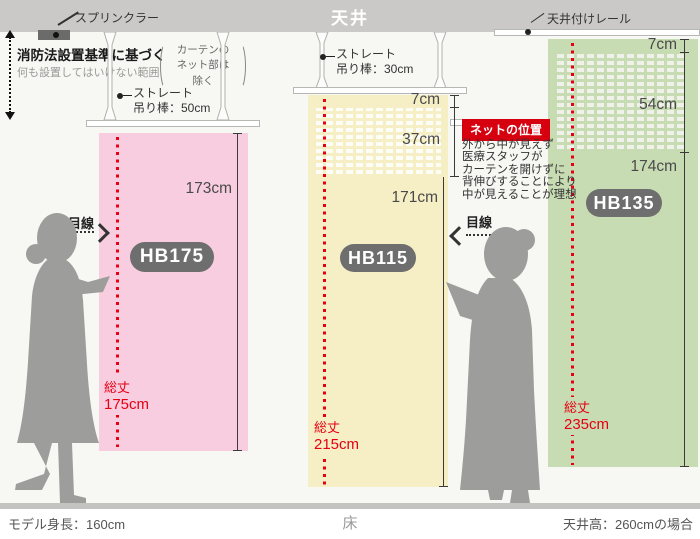 This screenshot has width=700, height=539. I want to click on nurse-silhouette-left, so click(62, 358).